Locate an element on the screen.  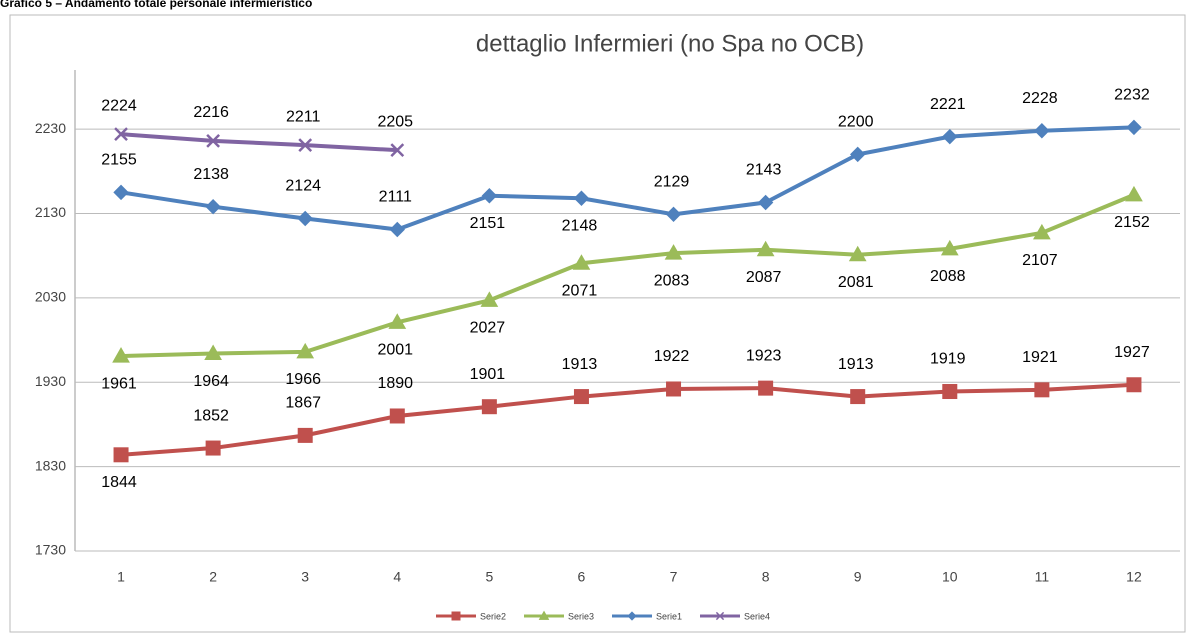
data-label: 1966 is located at coordinates (303, 379).